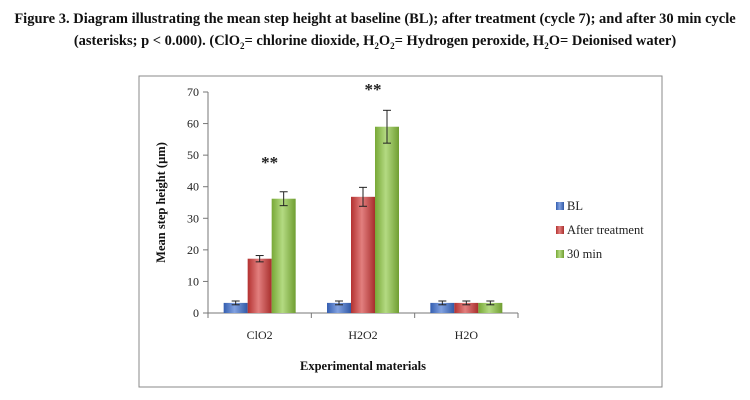 The image size is (750, 400). I want to click on bar-after-treatment-h2o2, so click(363, 254).